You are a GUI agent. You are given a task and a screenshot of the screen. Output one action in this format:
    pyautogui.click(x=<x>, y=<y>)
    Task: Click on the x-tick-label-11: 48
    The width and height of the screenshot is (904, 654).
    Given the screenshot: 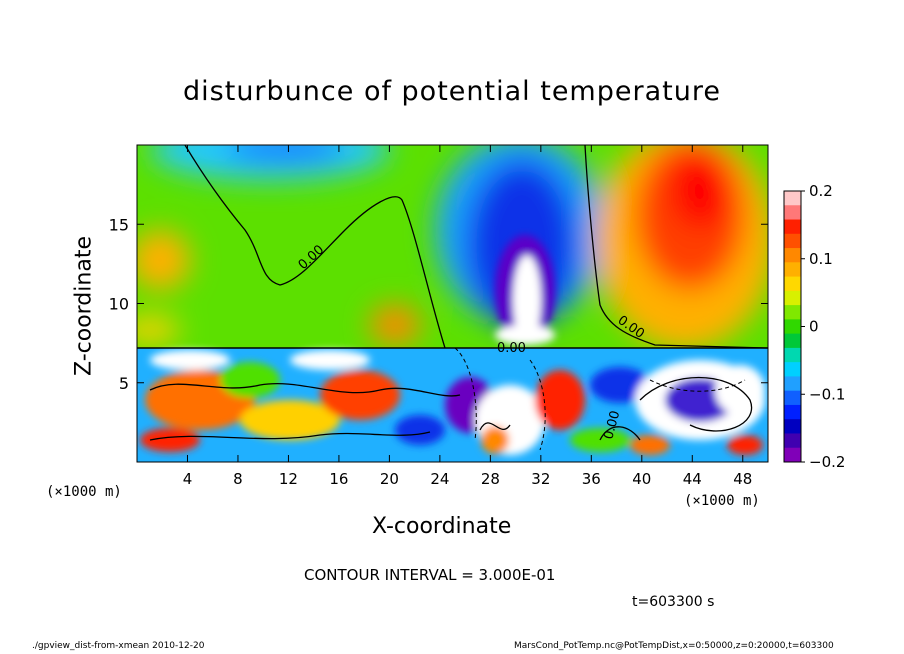 What is the action you would take?
    pyautogui.click(x=742, y=479)
    